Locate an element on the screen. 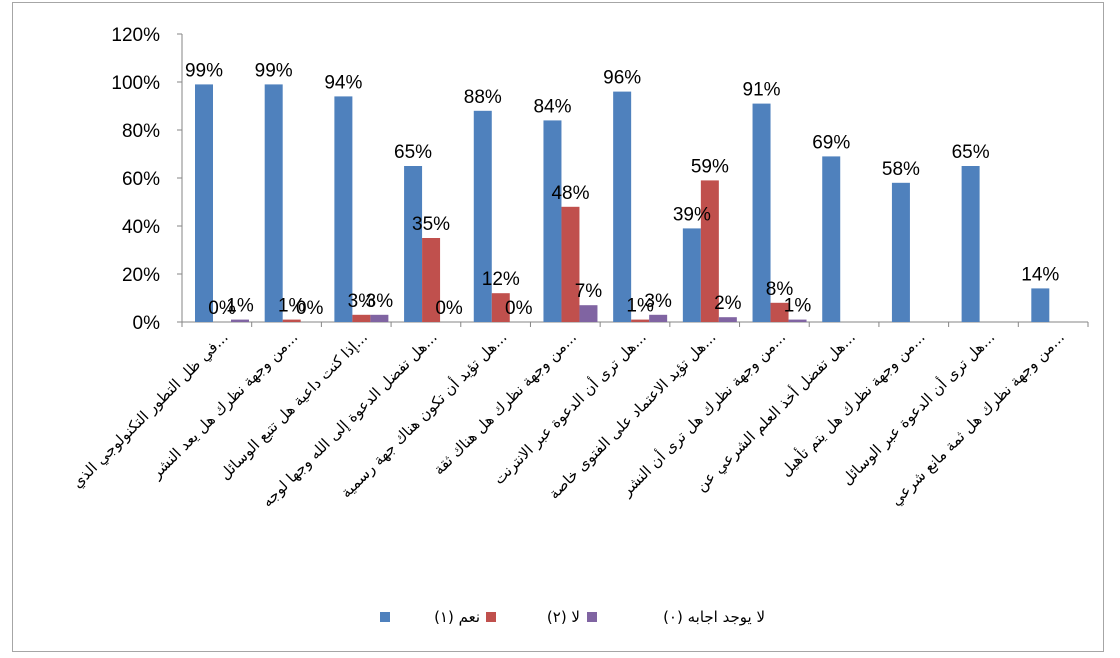 This screenshot has width=1120, height=658. y-tick-label: 80% is located at coordinates (141, 131).